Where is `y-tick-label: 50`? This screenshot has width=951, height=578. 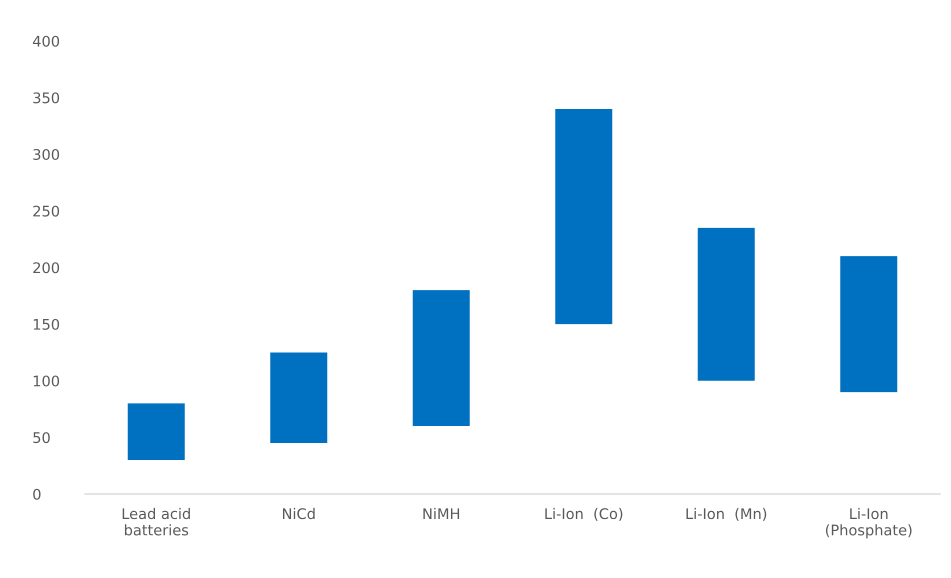
y-tick-label: 50 is located at coordinates (41, 438).